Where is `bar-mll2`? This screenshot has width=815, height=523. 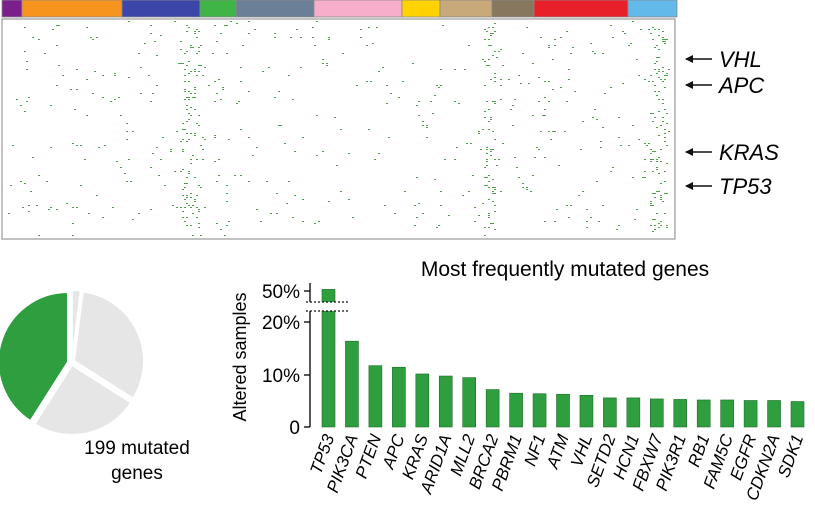
bar-mll2 is located at coordinates (469, 402).